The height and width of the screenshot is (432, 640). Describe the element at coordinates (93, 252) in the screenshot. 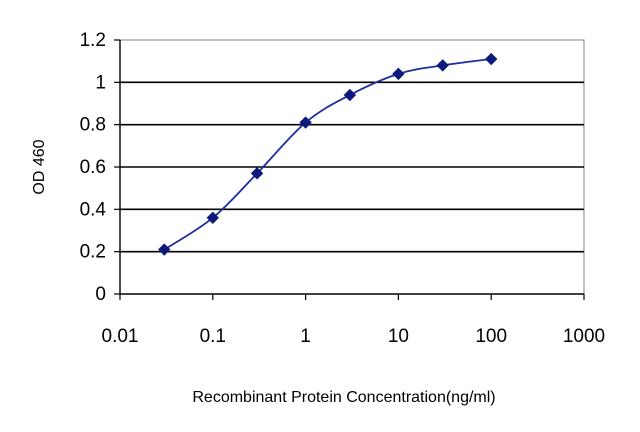

I see `y-tick-label: 0.2` at that location.